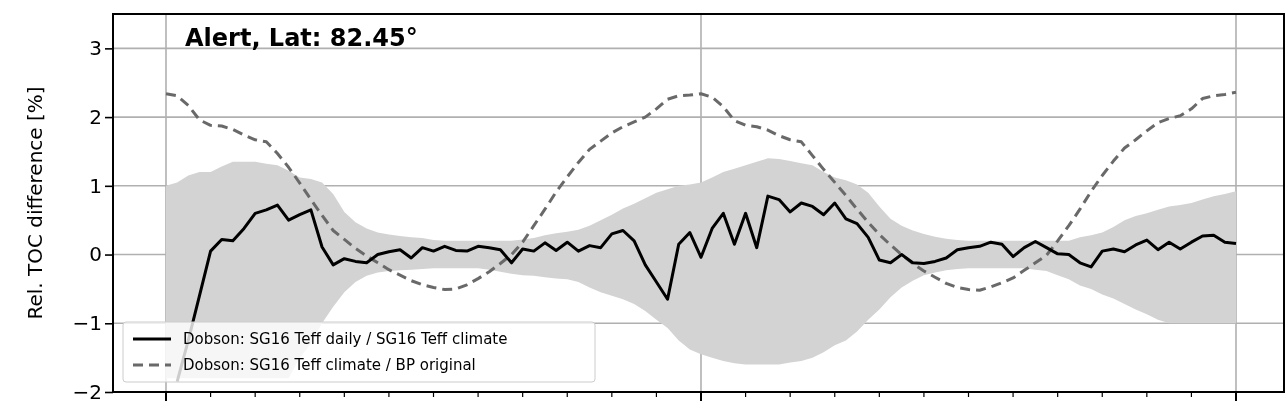 The image size is (1286, 402). What do you see at coordinates (35, 203) in the screenshot?
I see `y-axis-title: Rel. TOC difference [%]` at bounding box center [35, 203].